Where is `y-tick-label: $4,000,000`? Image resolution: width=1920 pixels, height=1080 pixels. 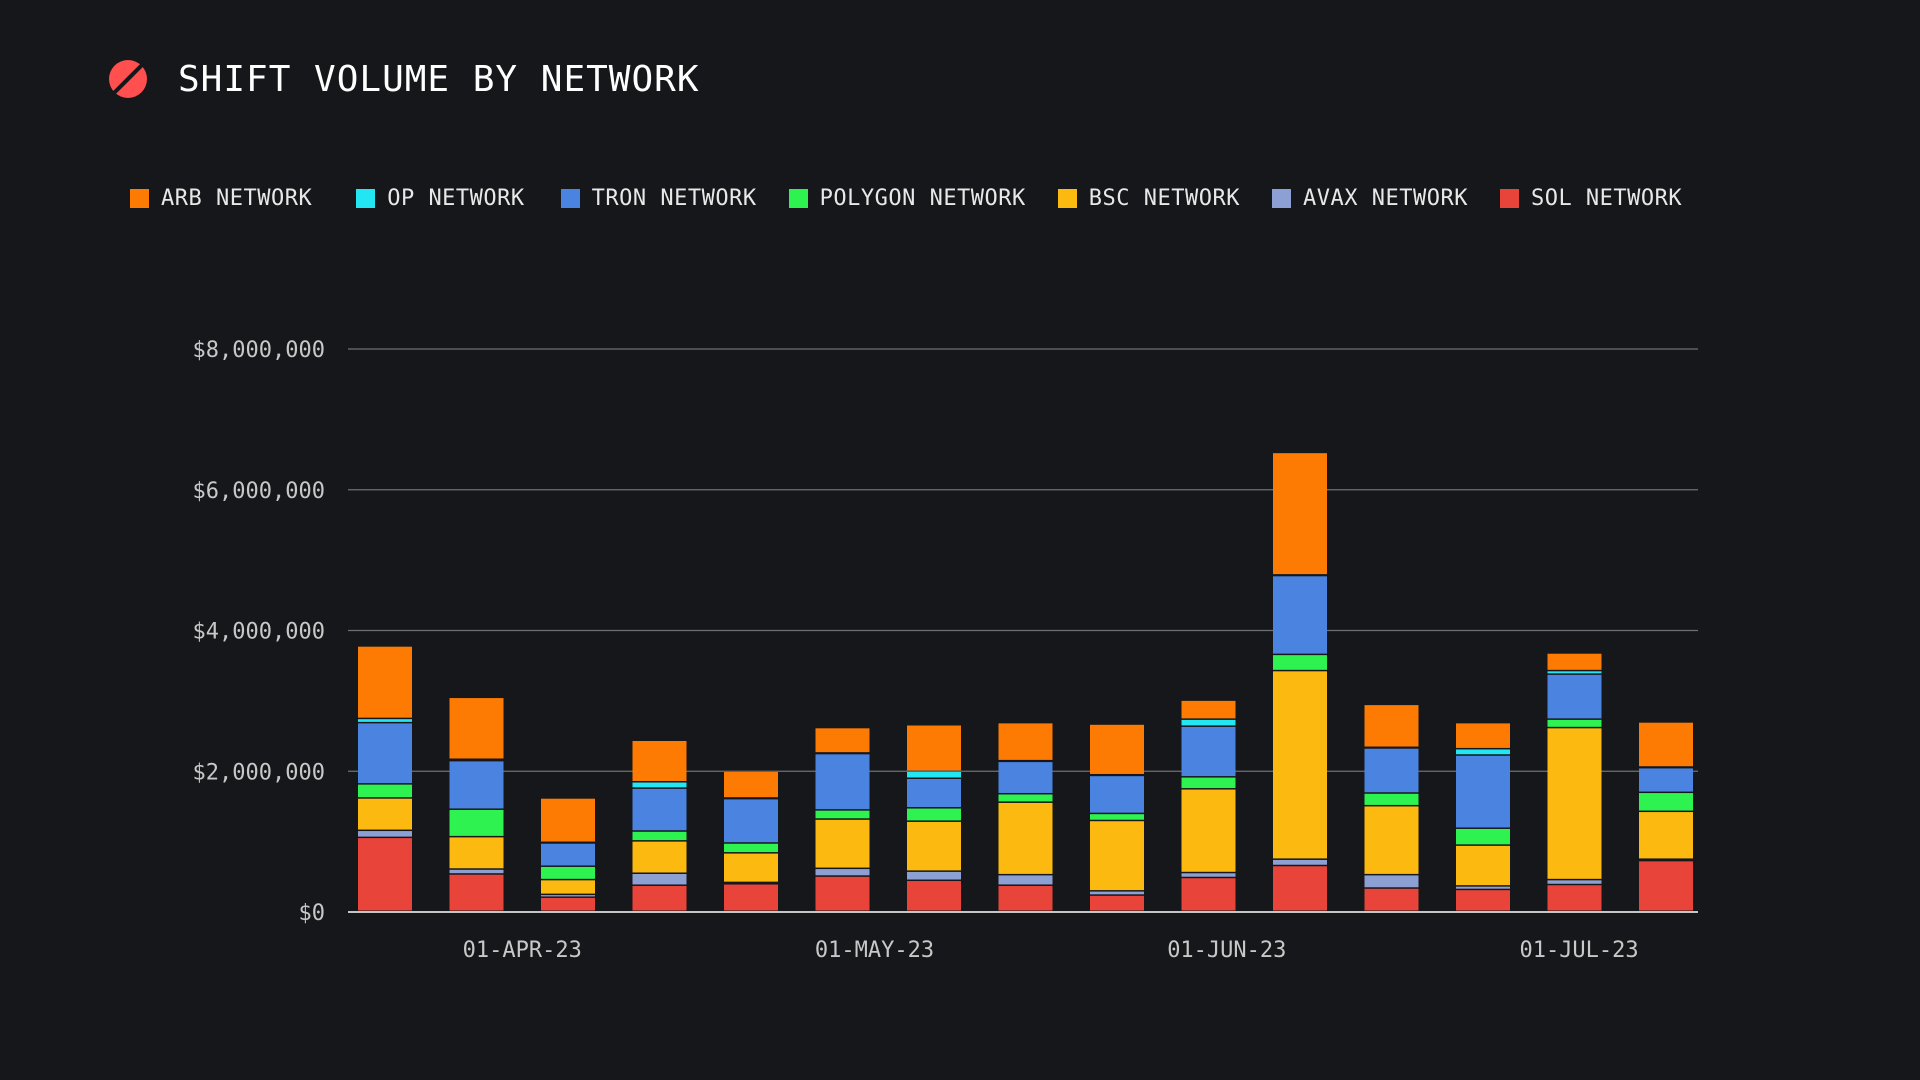
y-tick-label: $4,000,000 is located at coordinates (259, 632).